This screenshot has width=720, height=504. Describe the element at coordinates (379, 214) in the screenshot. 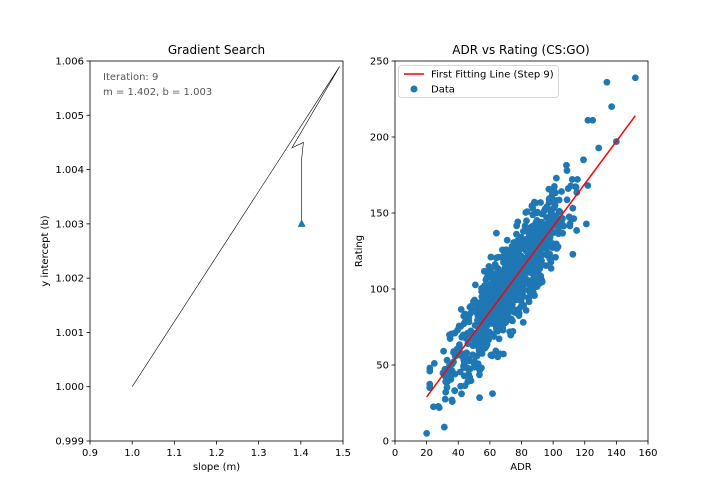

I see `y-tick-label: 150` at that location.